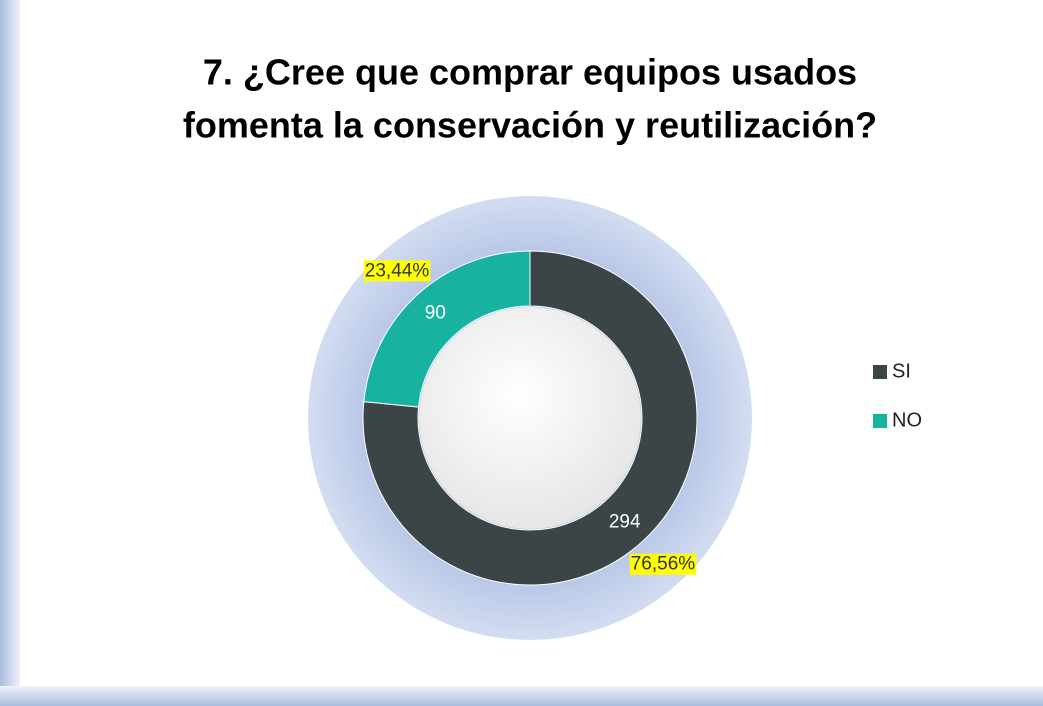  What do you see at coordinates (530, 72) in the screenshot?
I see `chart-title: 7. ¿Cree que comprar equipos usados` at bounding box center [530, 72].